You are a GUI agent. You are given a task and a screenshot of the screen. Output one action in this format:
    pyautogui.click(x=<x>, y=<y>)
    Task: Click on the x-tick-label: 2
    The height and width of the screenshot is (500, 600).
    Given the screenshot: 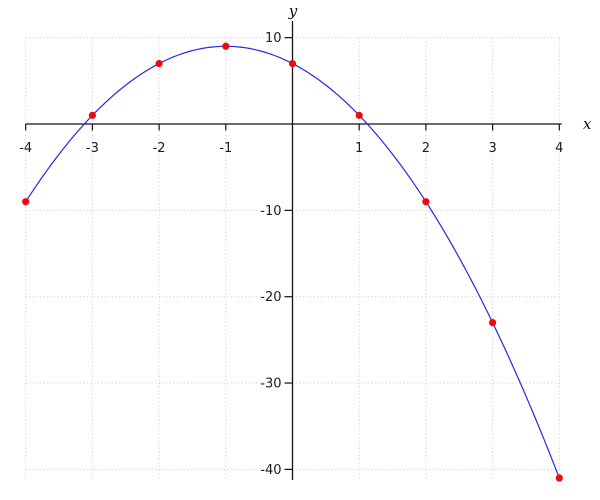 What is the action you would take?
    pyautogui.click(x=426, y=148)
    